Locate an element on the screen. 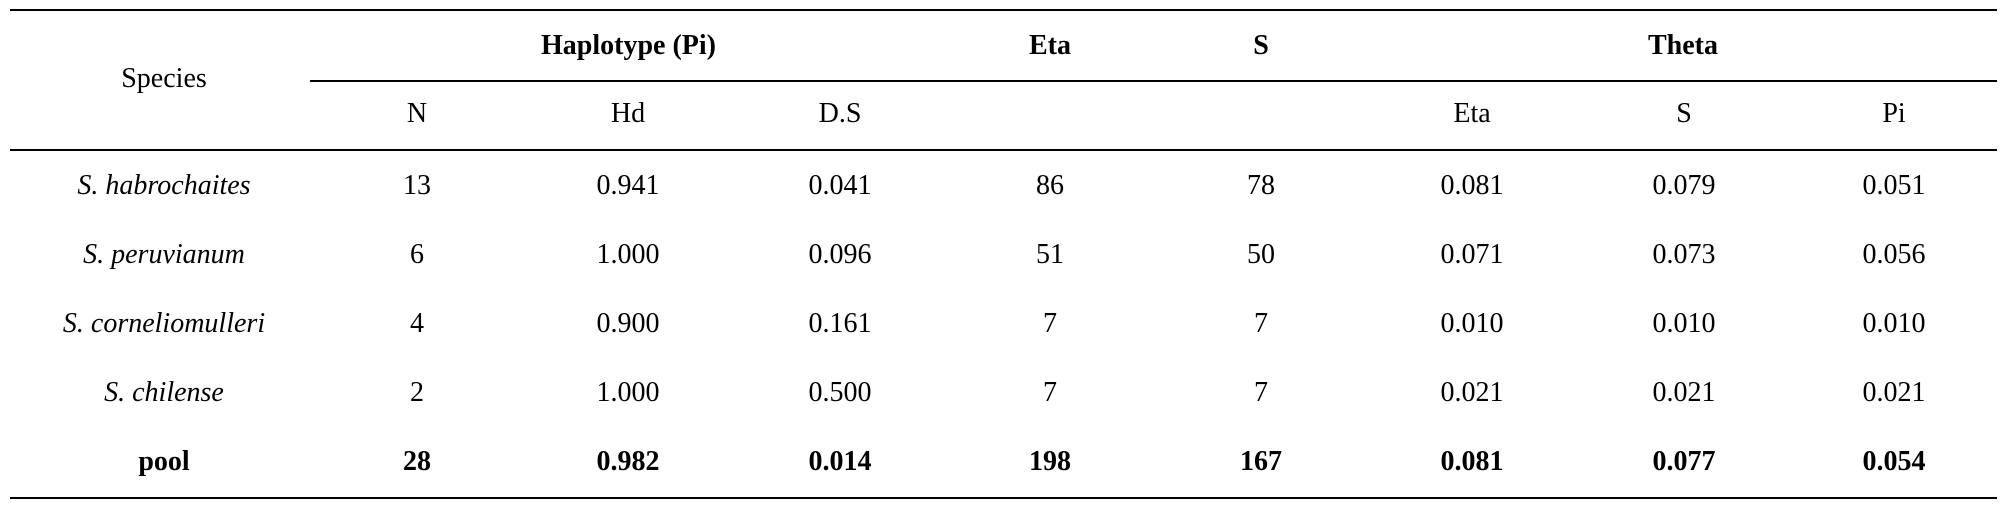  table-cell: 0.041 is located at coordinates (840, 185).